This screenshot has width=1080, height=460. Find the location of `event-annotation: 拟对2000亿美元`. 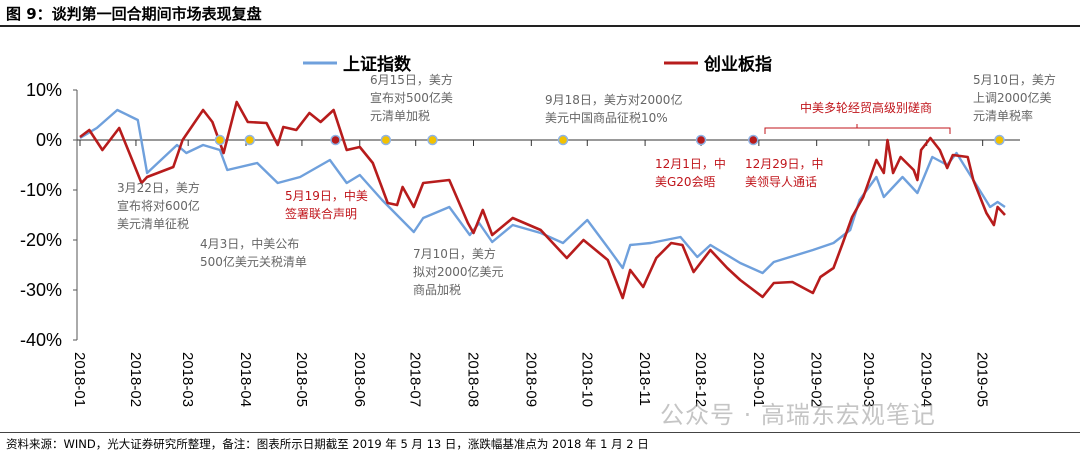

event-annotation: 拟对2000亿美元 is located at coordinates (458, 271).